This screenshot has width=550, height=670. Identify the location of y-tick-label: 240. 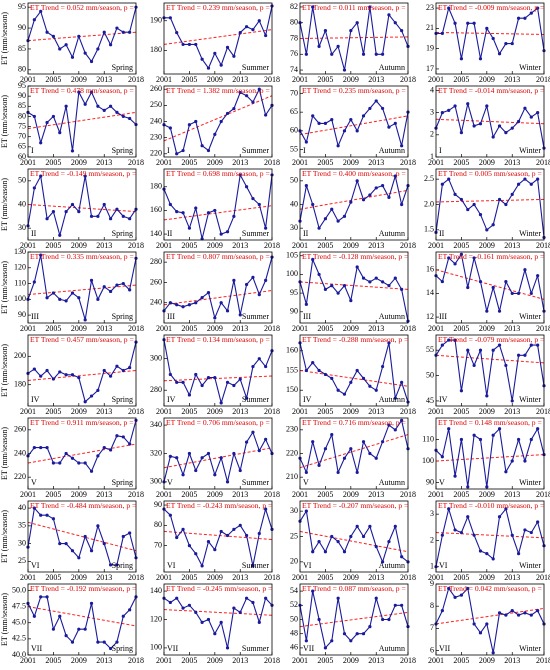
(20, 452).